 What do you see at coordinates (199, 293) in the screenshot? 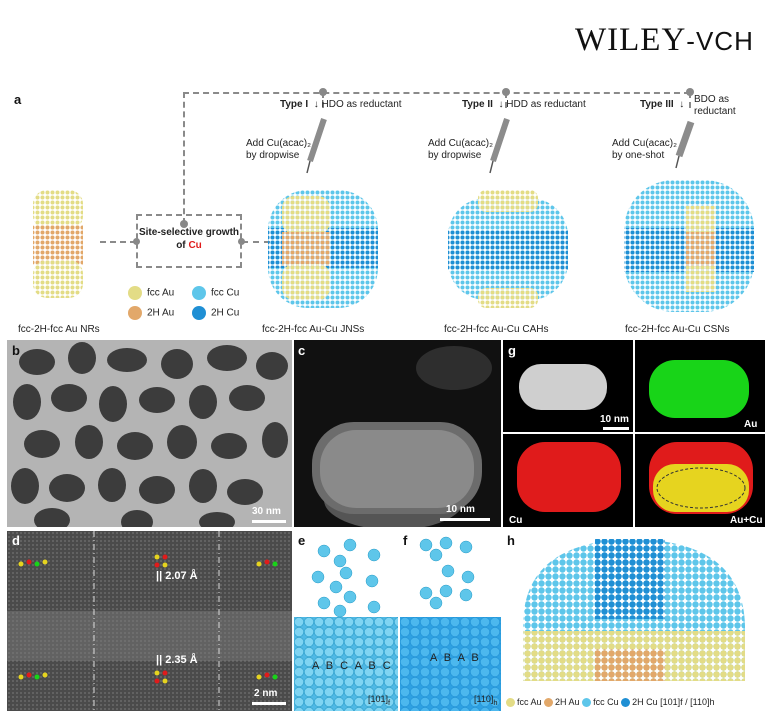
I see `fcc-cu-swatch` at bounding box center [199, 293].